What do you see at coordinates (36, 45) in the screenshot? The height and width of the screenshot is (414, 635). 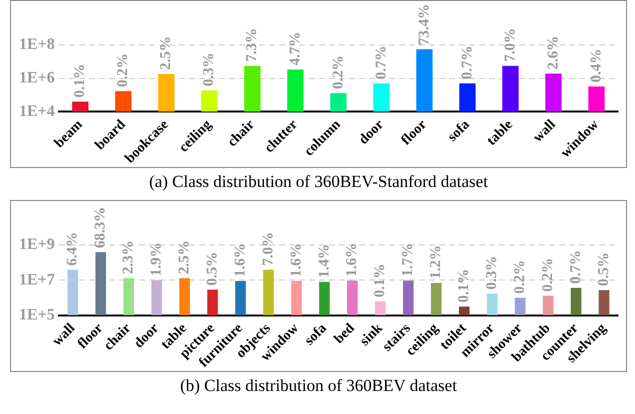 I see `y-tick-label: 1E+8` at bounding box center [36, 45].